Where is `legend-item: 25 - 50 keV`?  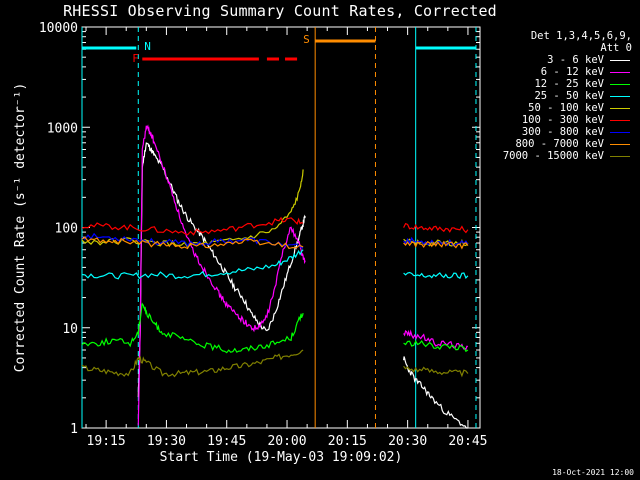
legend-item: 25 - 50 keV is located at coordinates (557, 96).